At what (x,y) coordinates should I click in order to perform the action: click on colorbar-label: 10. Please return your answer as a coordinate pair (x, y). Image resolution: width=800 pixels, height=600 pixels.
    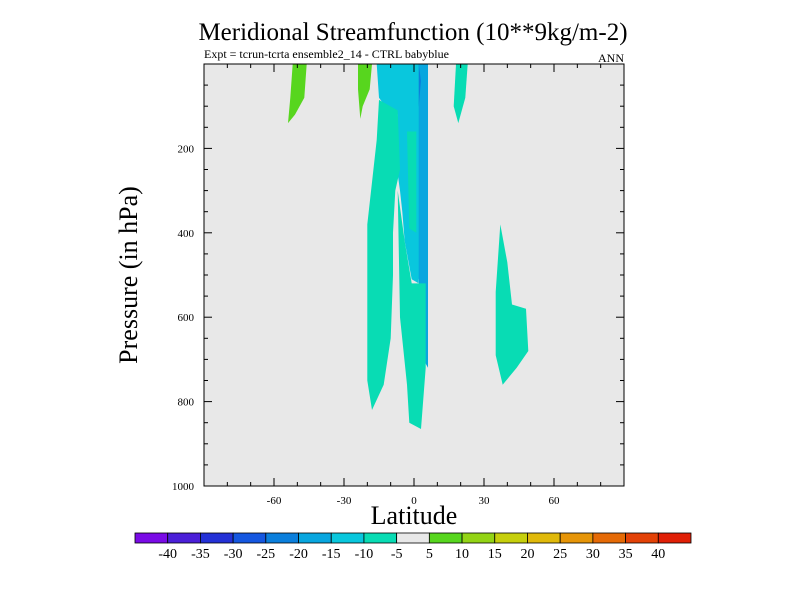
    Looking at the image, I should click on (462, 554).